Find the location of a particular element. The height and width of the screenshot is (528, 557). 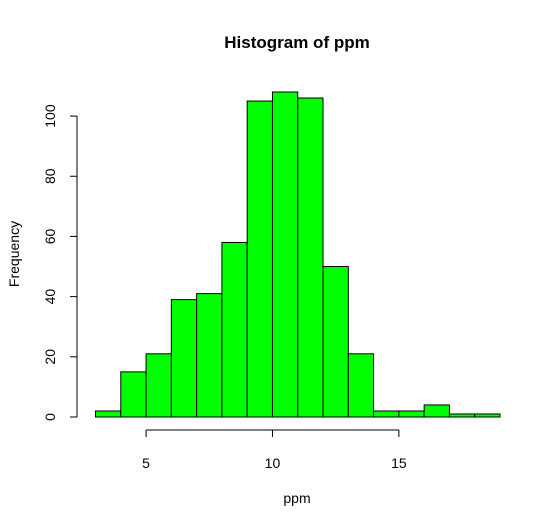

y-tick-label: 80 is located at coordinates (50, 176).